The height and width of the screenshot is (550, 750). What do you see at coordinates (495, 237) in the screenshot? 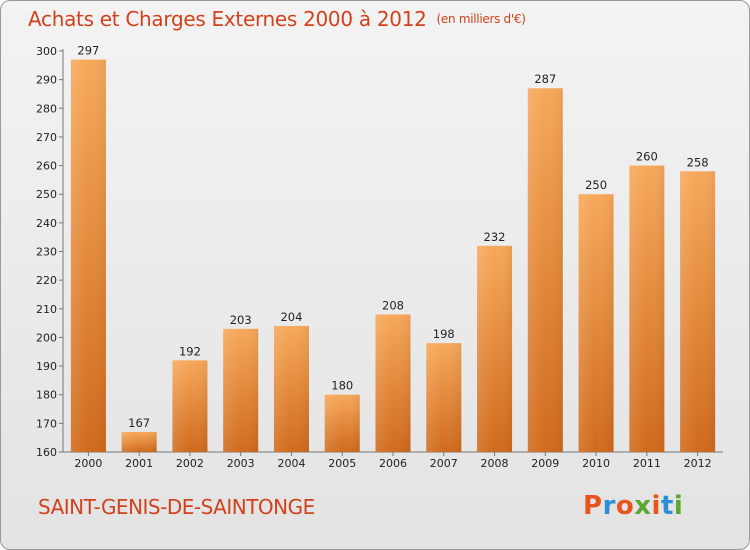
I see `bar-value-label: 232` at bounding box center [495, 237].